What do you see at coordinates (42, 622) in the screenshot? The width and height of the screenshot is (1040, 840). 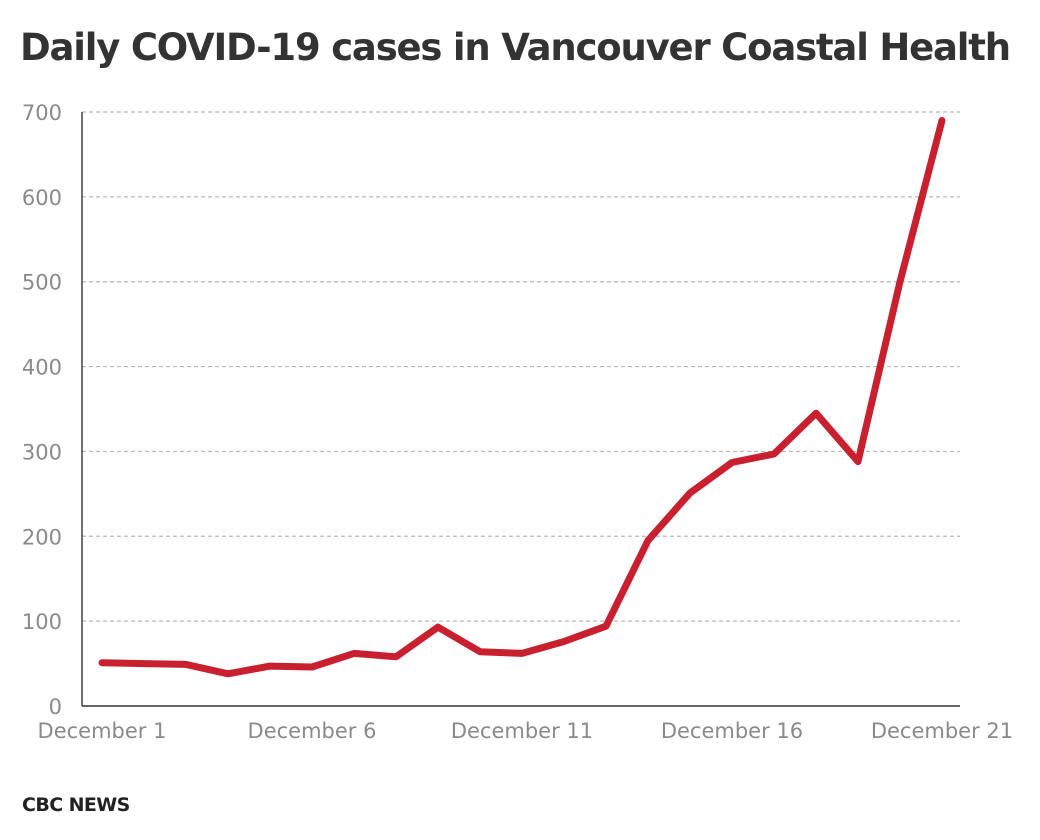 I see `y-tick-label: 100` at bounding box center [42, 622].